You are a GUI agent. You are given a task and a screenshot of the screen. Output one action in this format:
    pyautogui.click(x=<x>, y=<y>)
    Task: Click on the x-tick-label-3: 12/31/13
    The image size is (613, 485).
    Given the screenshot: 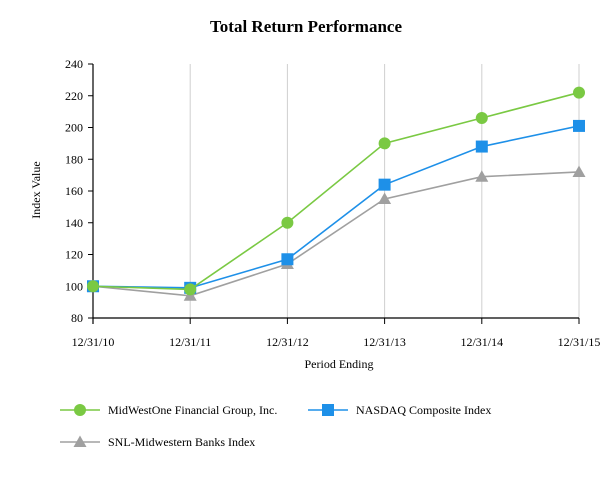 What is the action you would take?
    pyautogui.click(x=384, y=342)
    